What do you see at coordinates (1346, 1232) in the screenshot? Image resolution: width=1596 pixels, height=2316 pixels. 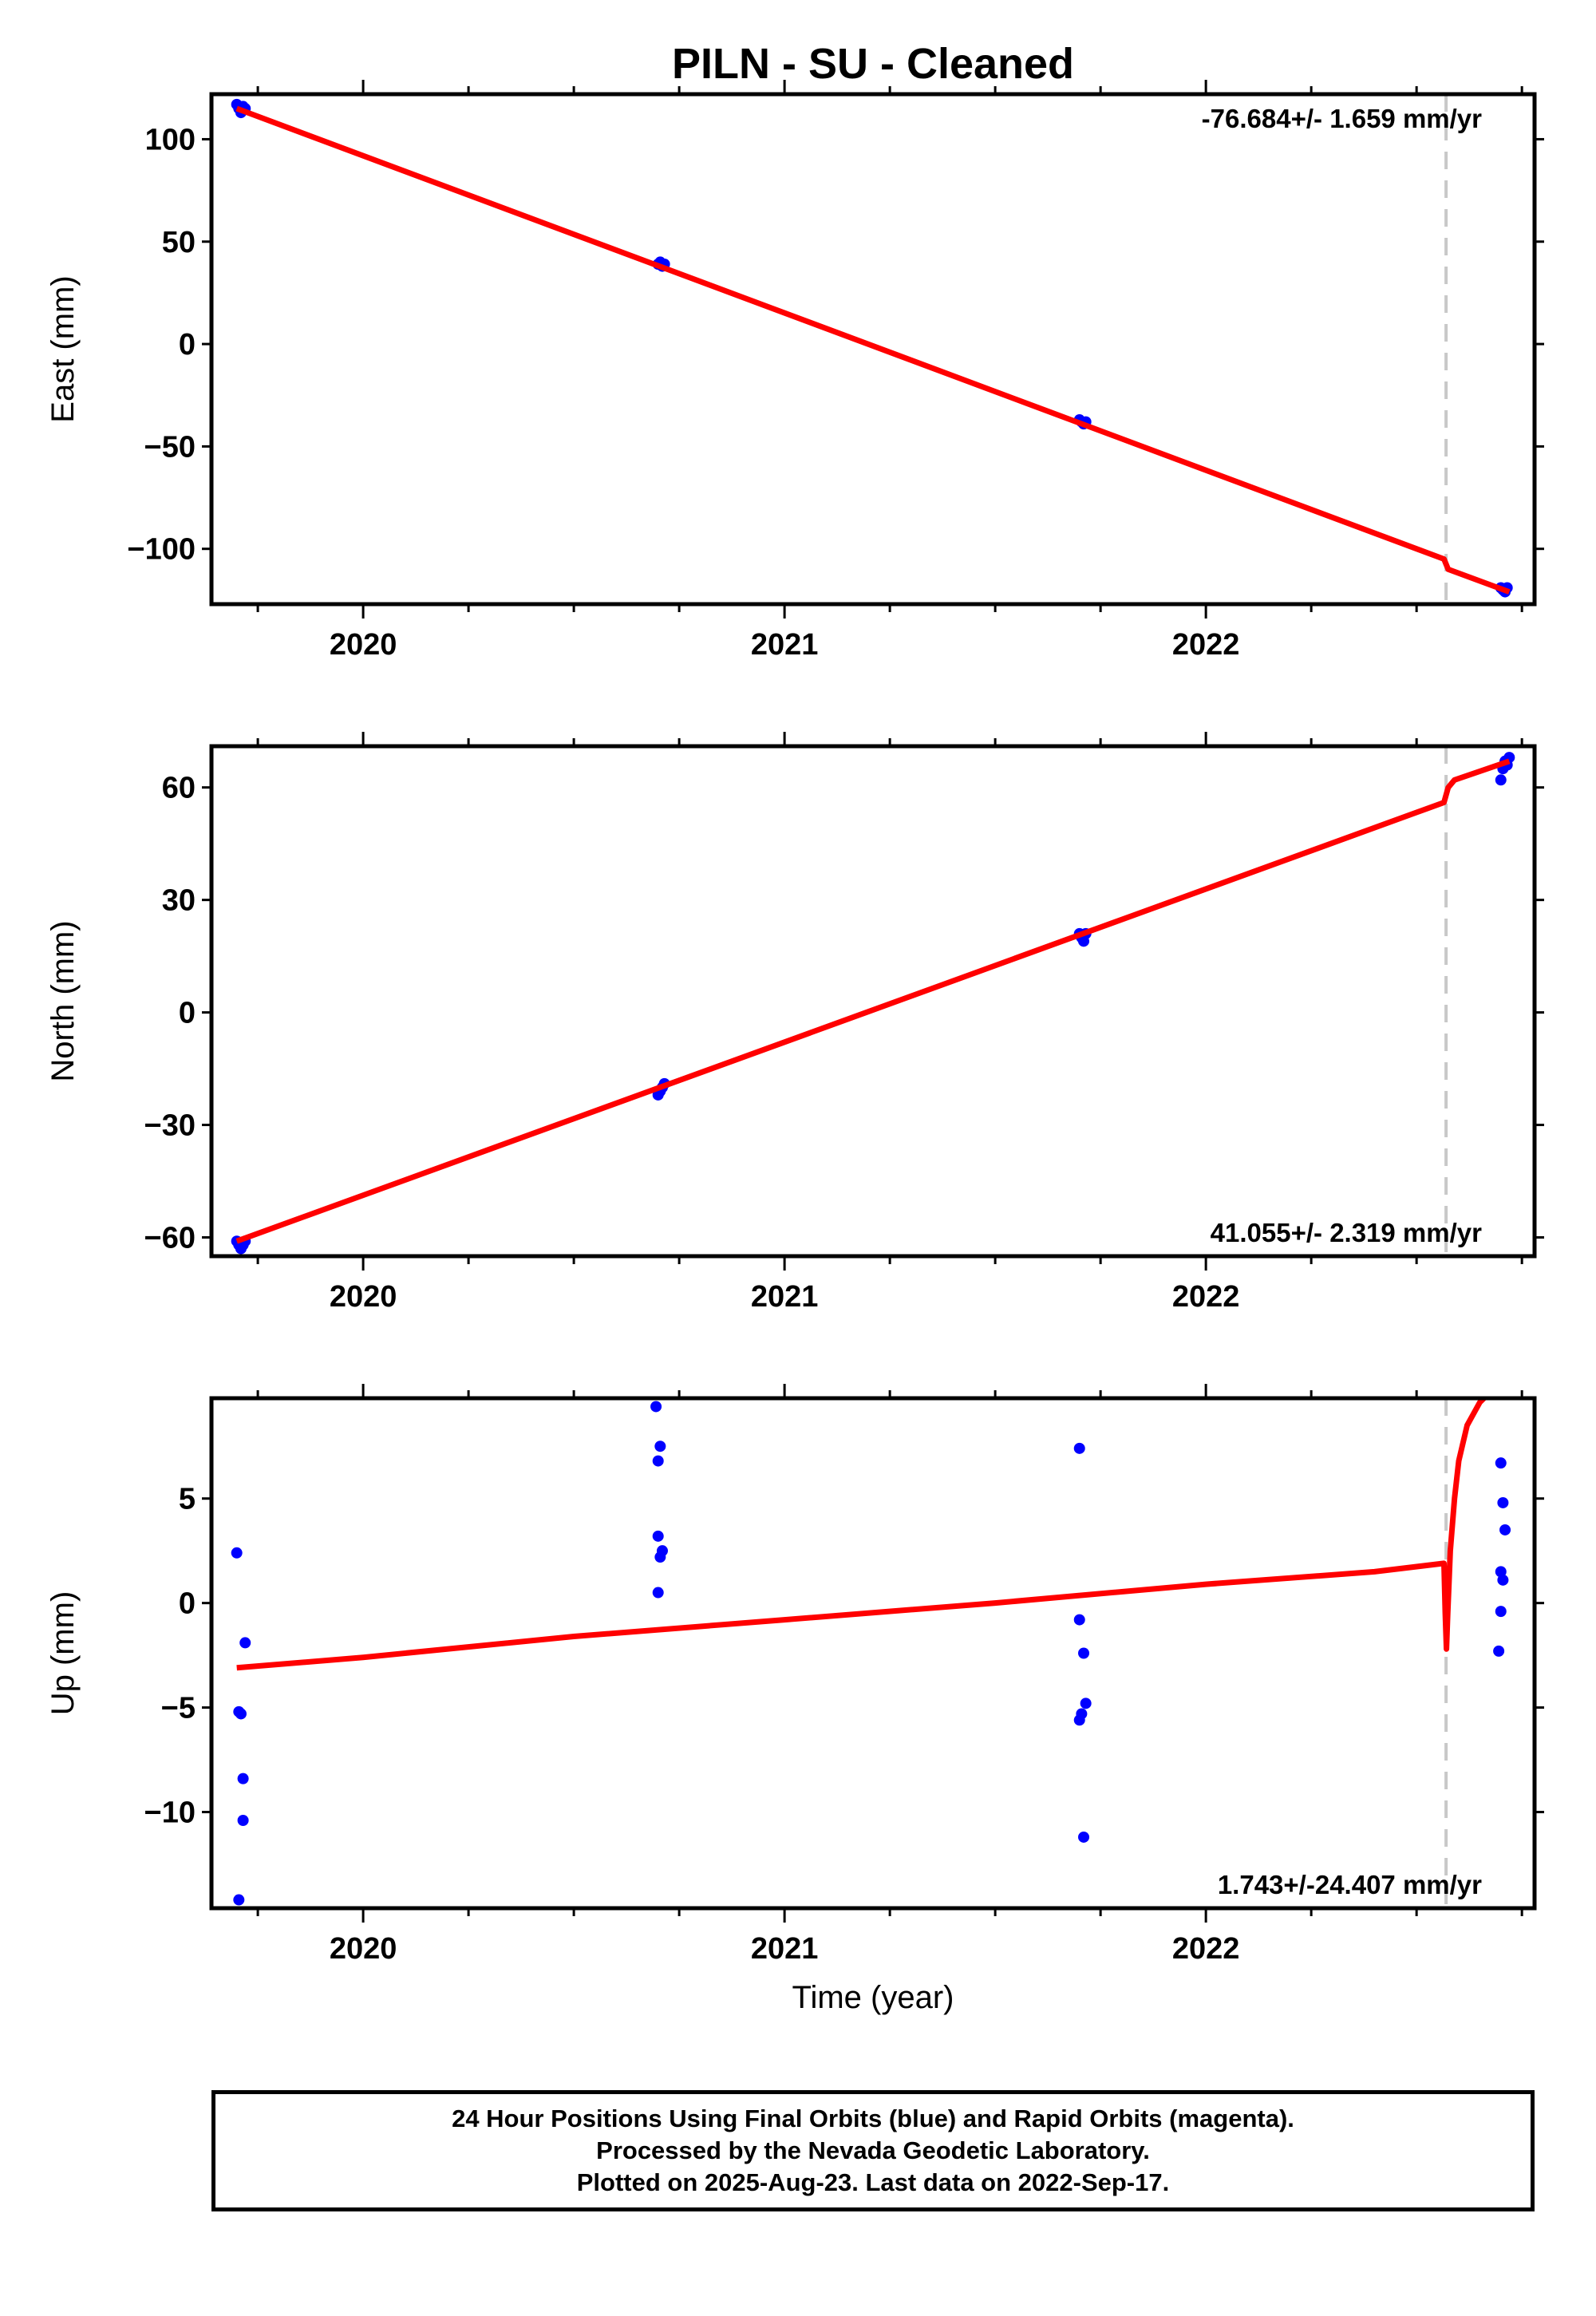 I see `velocity-rate-label: 41.055+/- 2.319 mm/yr` at bounding box center [1346, 1232].